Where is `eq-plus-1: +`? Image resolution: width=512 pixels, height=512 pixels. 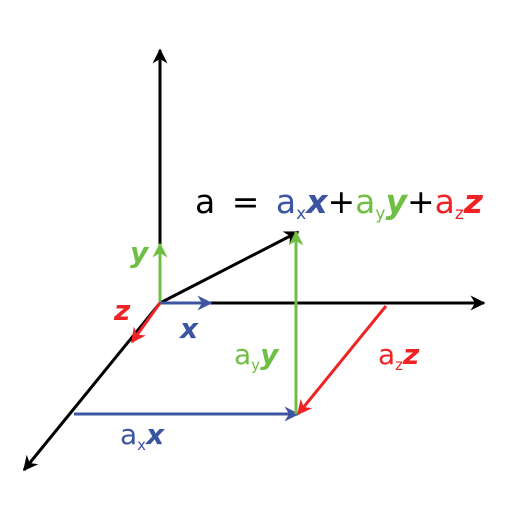
eq-plus-1: + is located at coordinates (341, 201).